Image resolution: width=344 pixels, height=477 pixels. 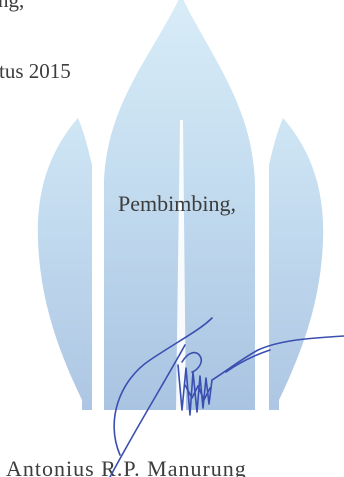 What do you see at coordinates (262, 285) in the screenshot?
I see `logo-gap-right` at bounding box center [262, 285].